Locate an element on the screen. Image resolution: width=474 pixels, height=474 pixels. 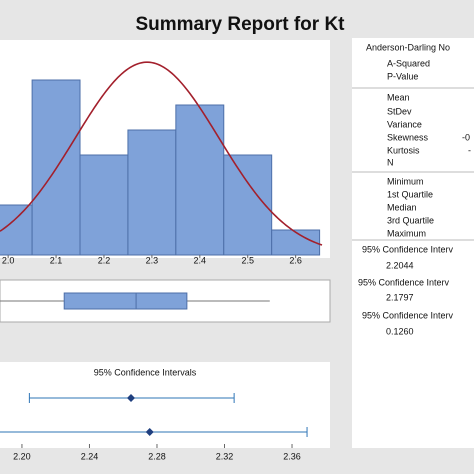
x-tick-label: 2.28 is located at coordinates (157, 456).